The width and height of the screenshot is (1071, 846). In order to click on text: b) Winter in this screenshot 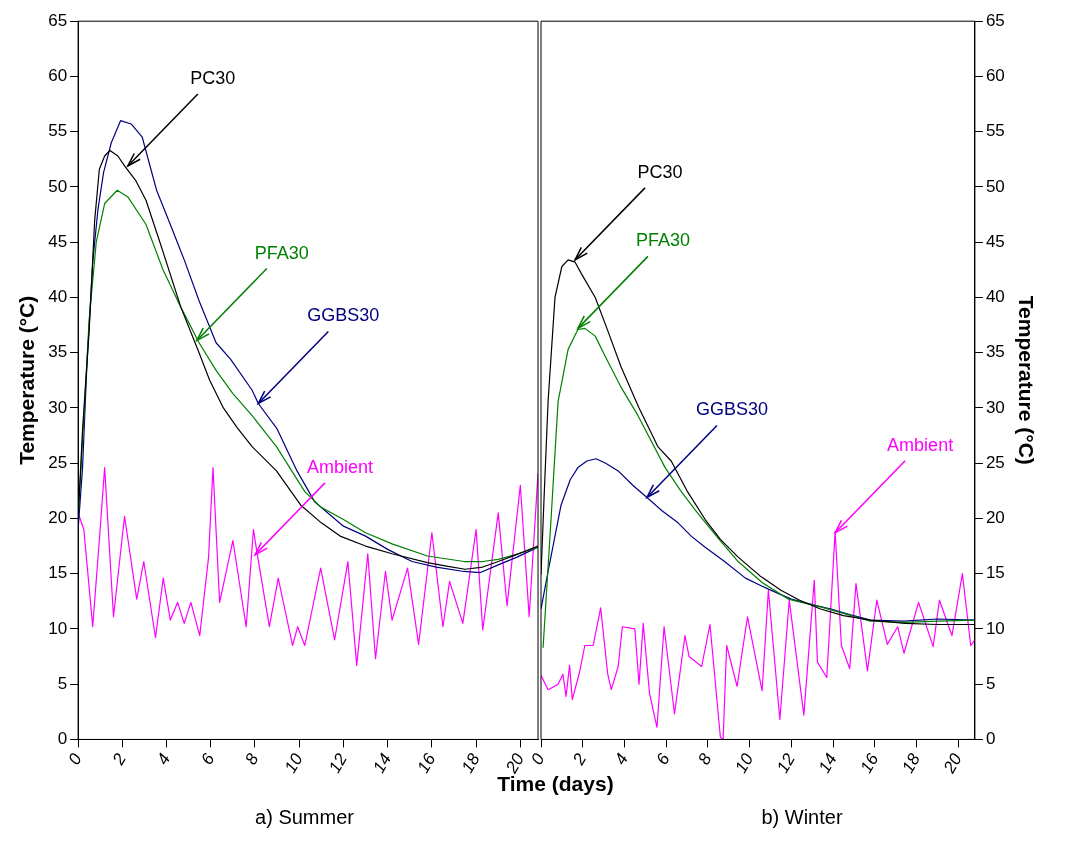, I will do `click(802, 817)`.